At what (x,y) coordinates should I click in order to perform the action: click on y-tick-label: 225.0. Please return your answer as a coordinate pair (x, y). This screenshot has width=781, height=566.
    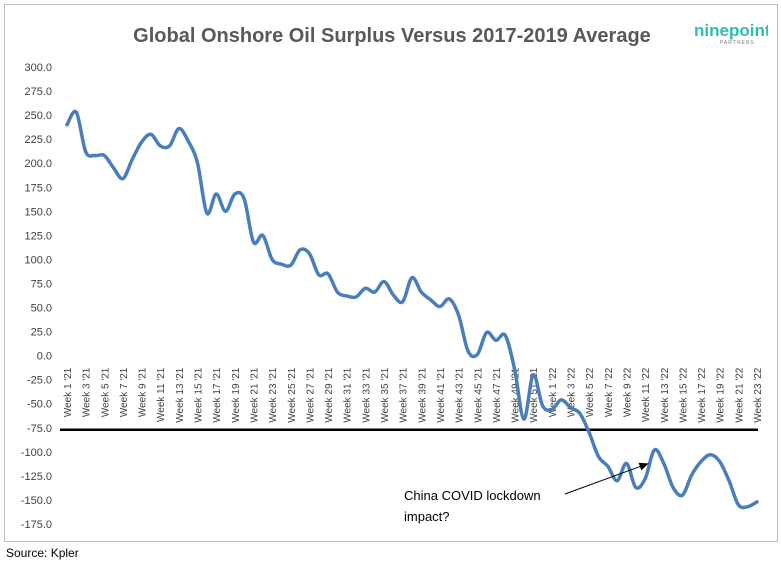
    Looking at the image, I should click on (38, 140).